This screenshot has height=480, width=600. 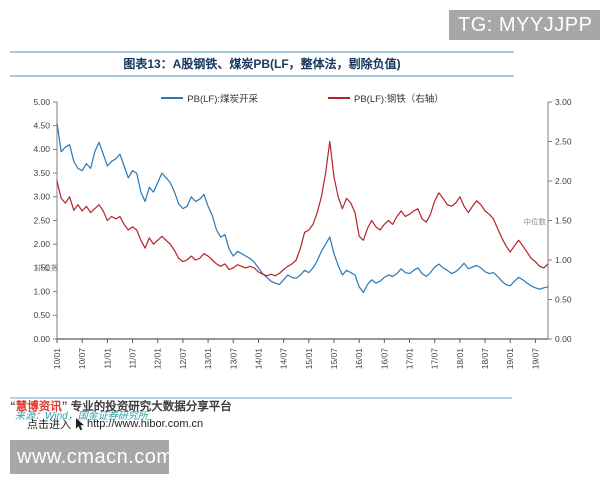 I want to click on hibor-brand: 慧博资讯, so click(x=38, y=407).